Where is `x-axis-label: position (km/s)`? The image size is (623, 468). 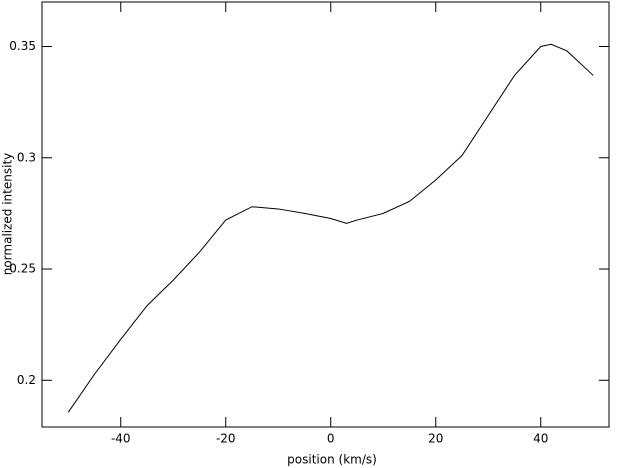
x-axis-label: position (km/s) is located at coordinates (332, 460).